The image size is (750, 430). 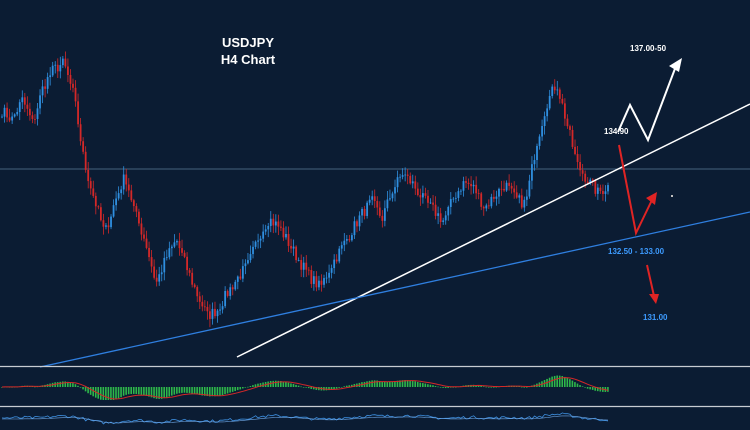 I want to click on projection-up-arrowhead, so click(x=675, y=65).